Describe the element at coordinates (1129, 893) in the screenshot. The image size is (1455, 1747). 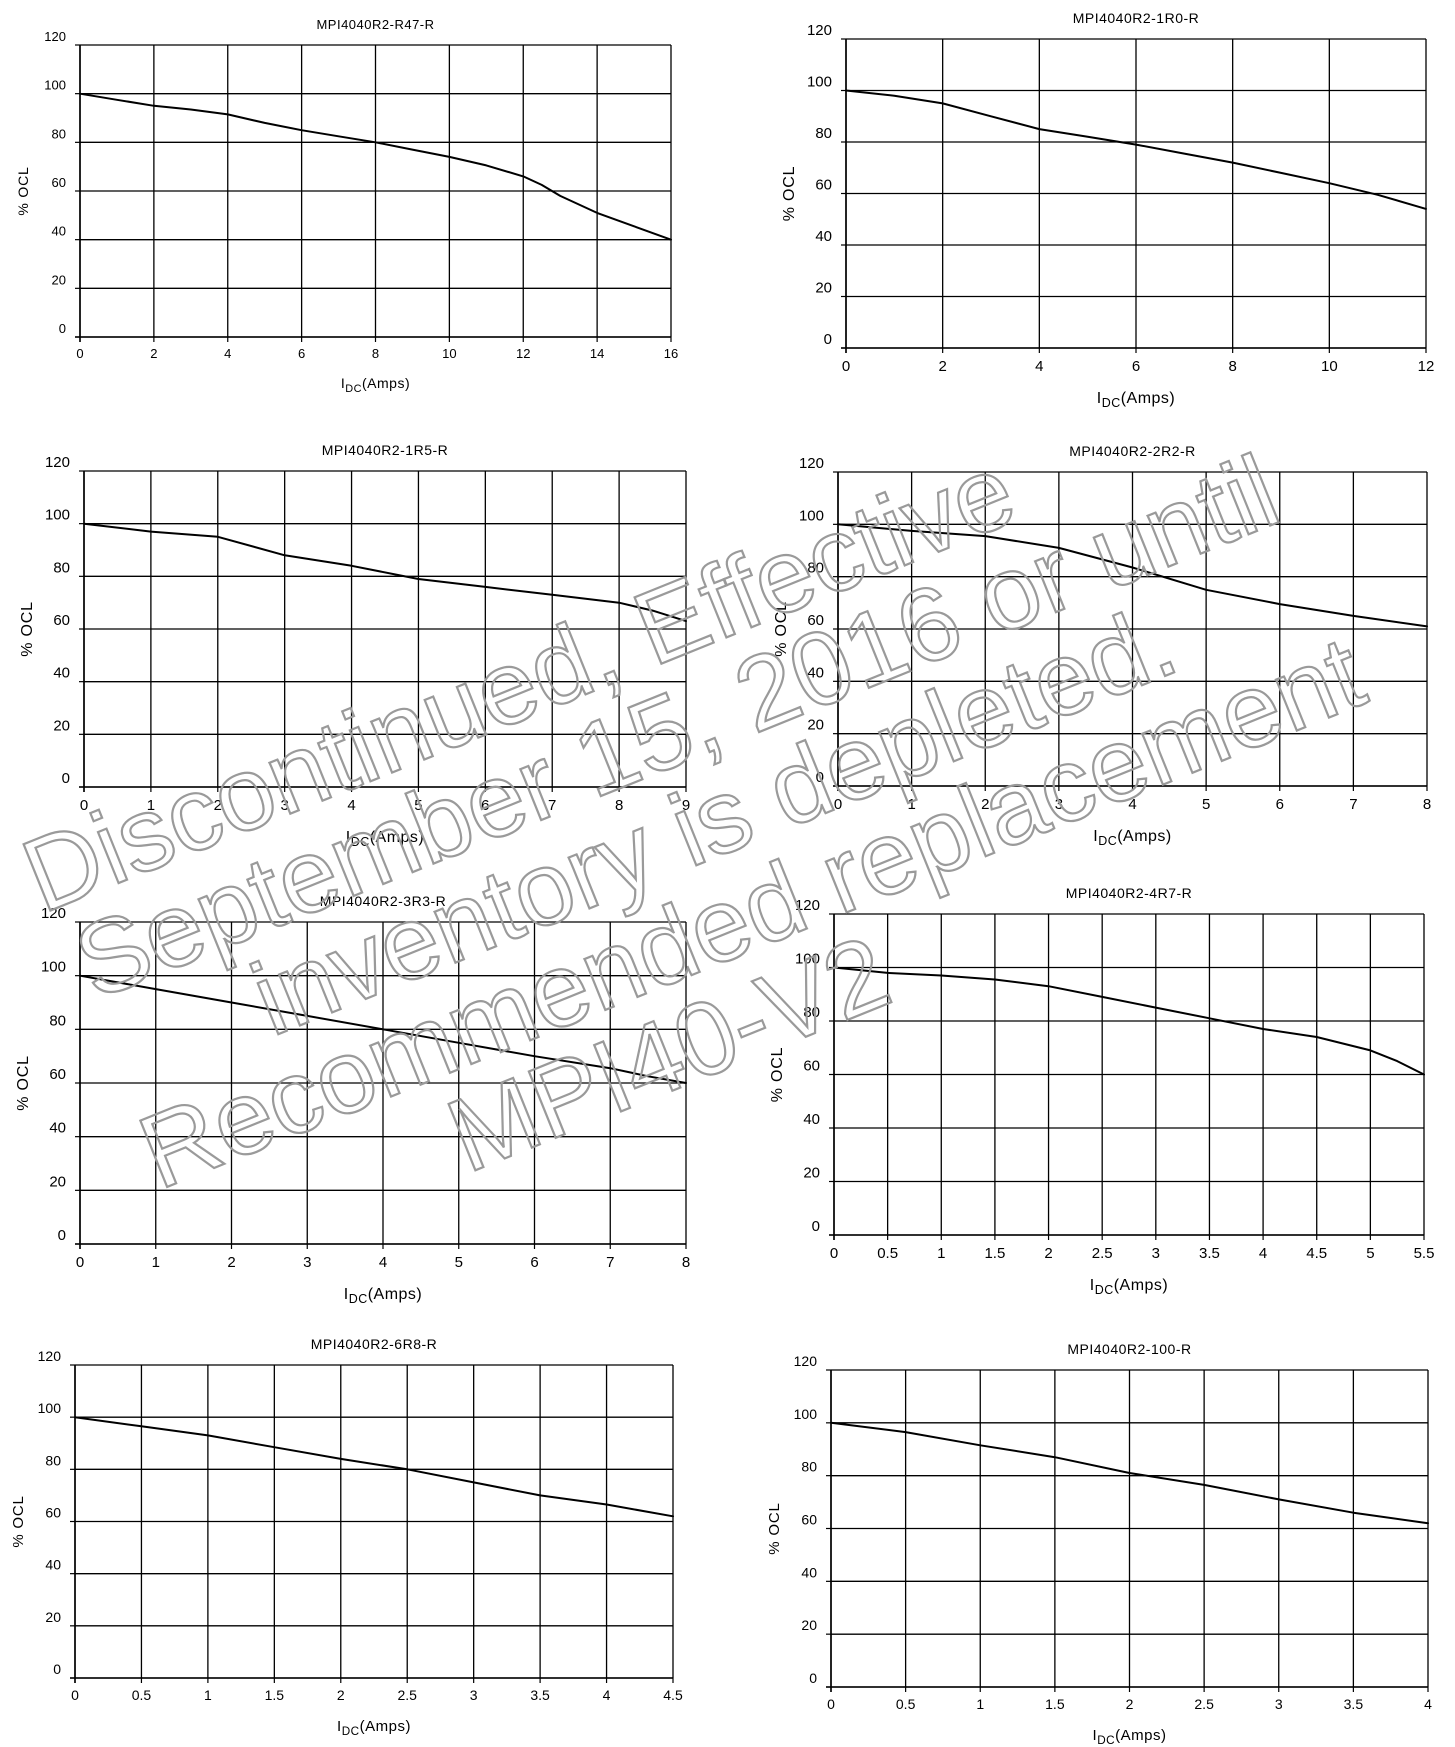
I see `chart-title: MPI4040R2-4R7-R` at that location.